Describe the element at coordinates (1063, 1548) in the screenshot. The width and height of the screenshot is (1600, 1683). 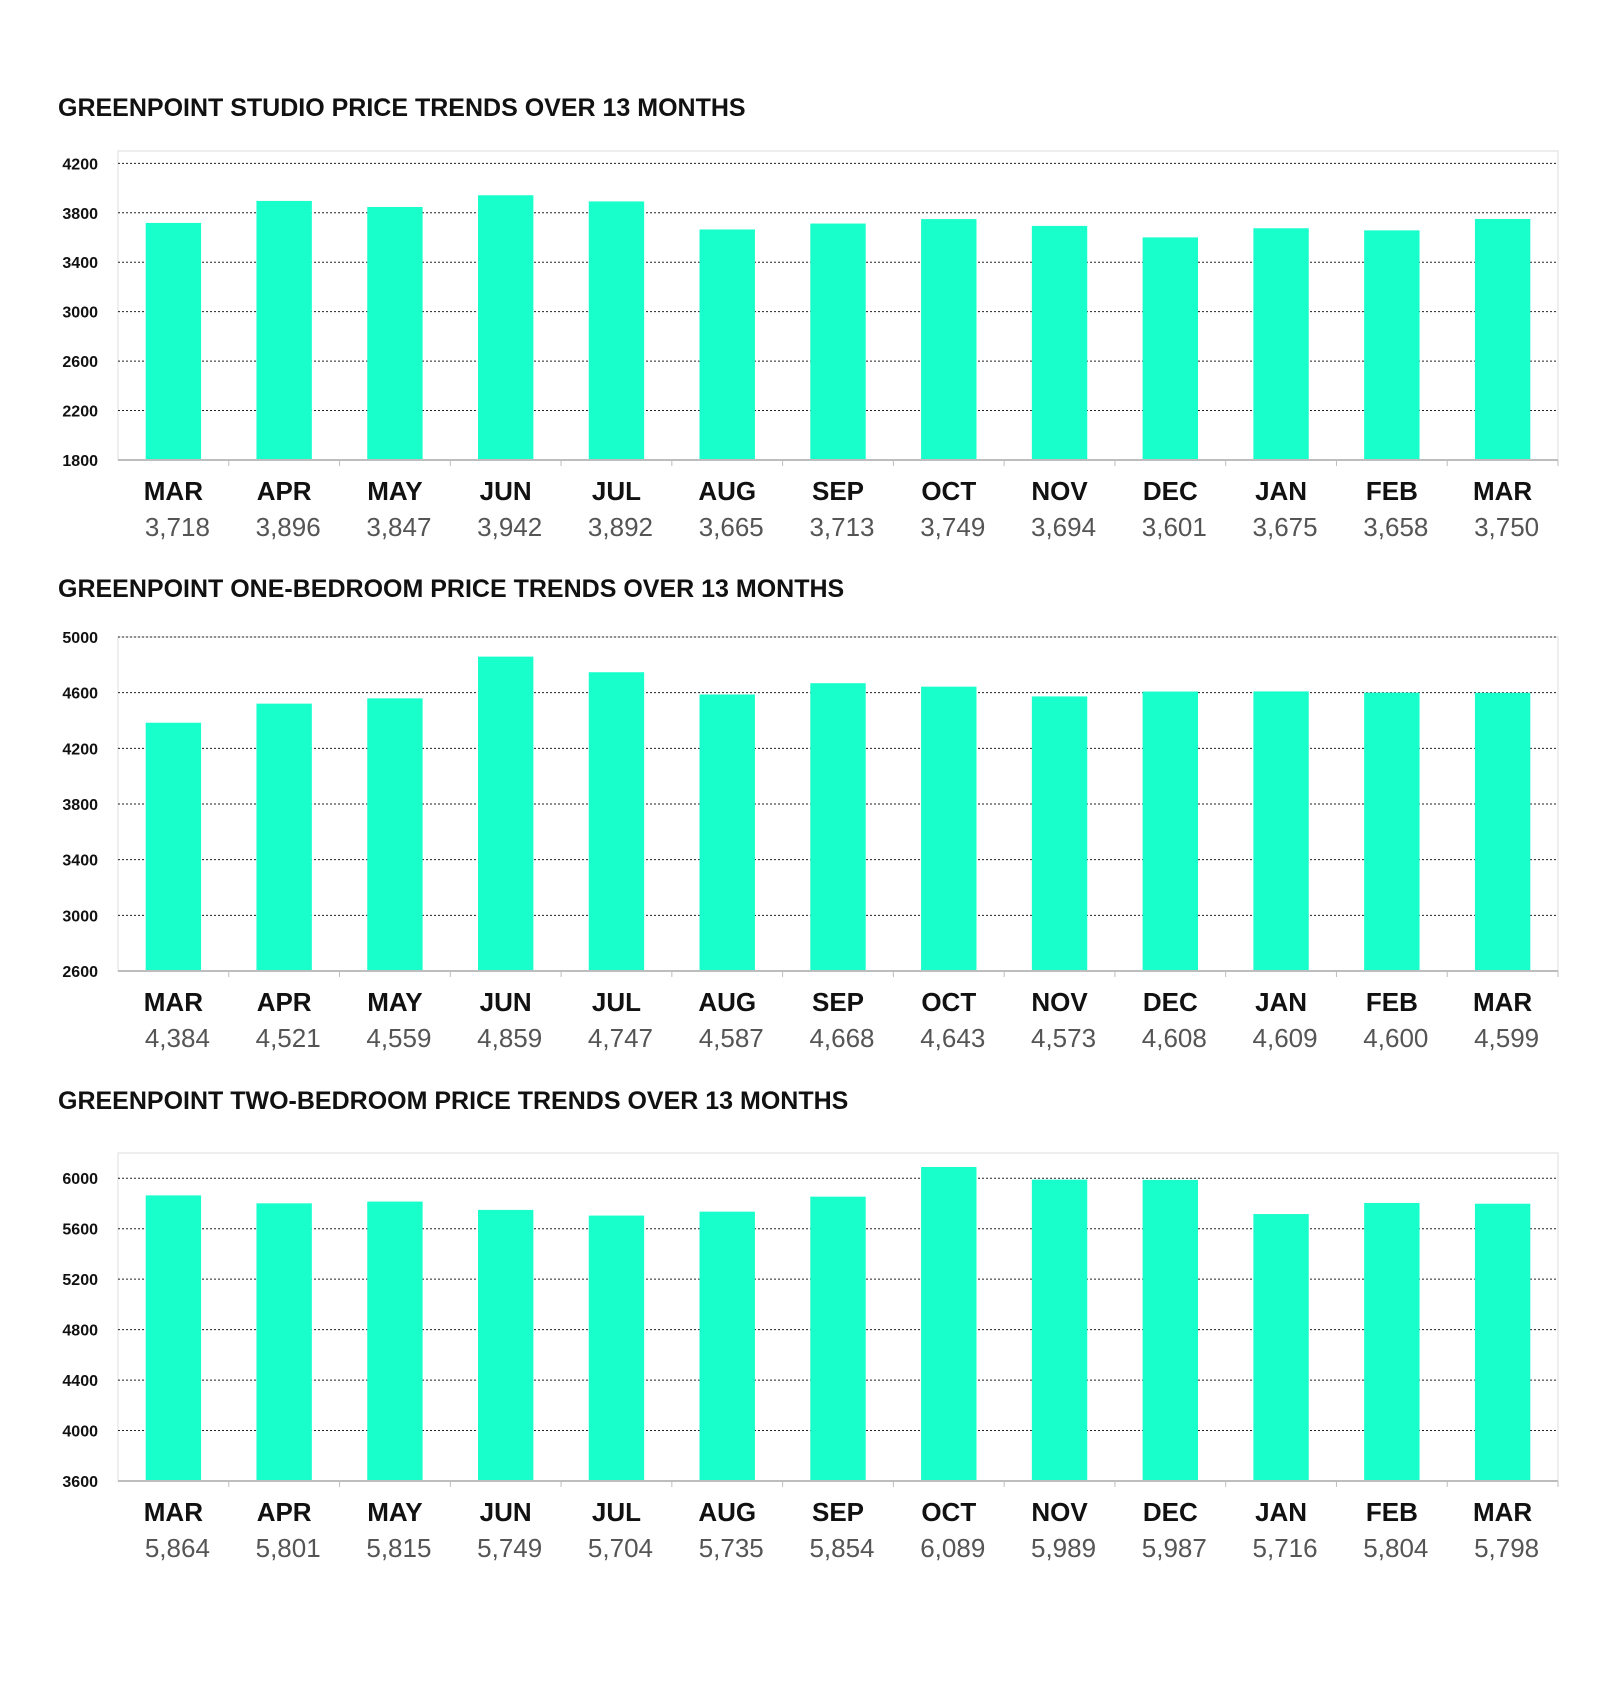
I see `value-label: 5,989` at that location.